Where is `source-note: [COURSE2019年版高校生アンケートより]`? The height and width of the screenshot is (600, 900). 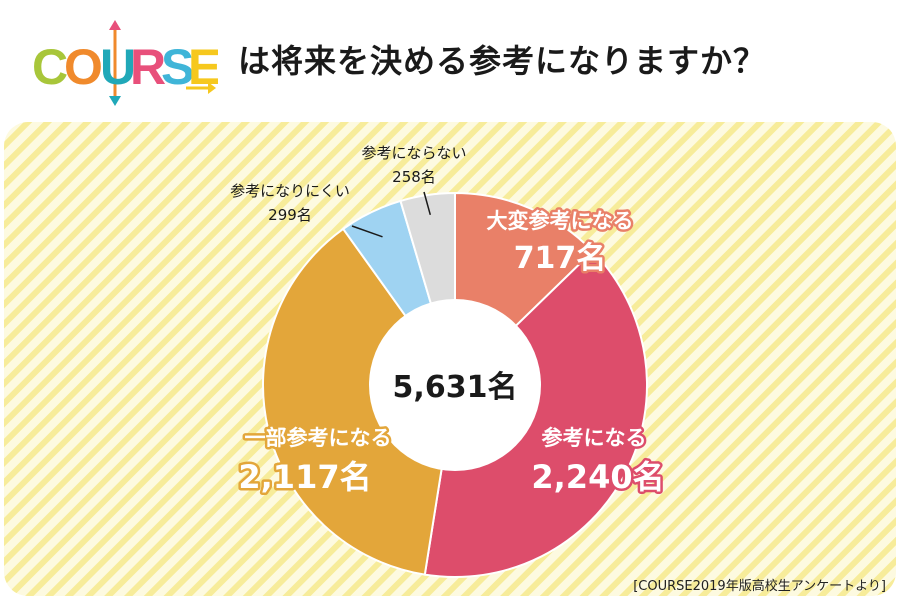
source-note: [COURSE2019年版高校生アンケートより] is located at coordinates (759, 586).